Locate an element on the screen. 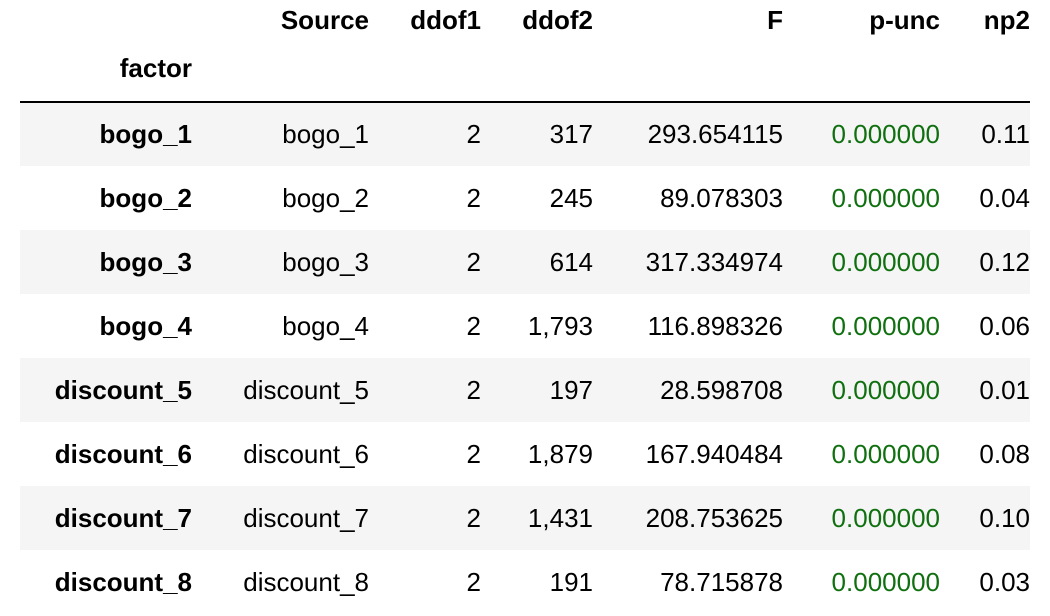  row-index: discount_8 is located at coordinates (123, 581).